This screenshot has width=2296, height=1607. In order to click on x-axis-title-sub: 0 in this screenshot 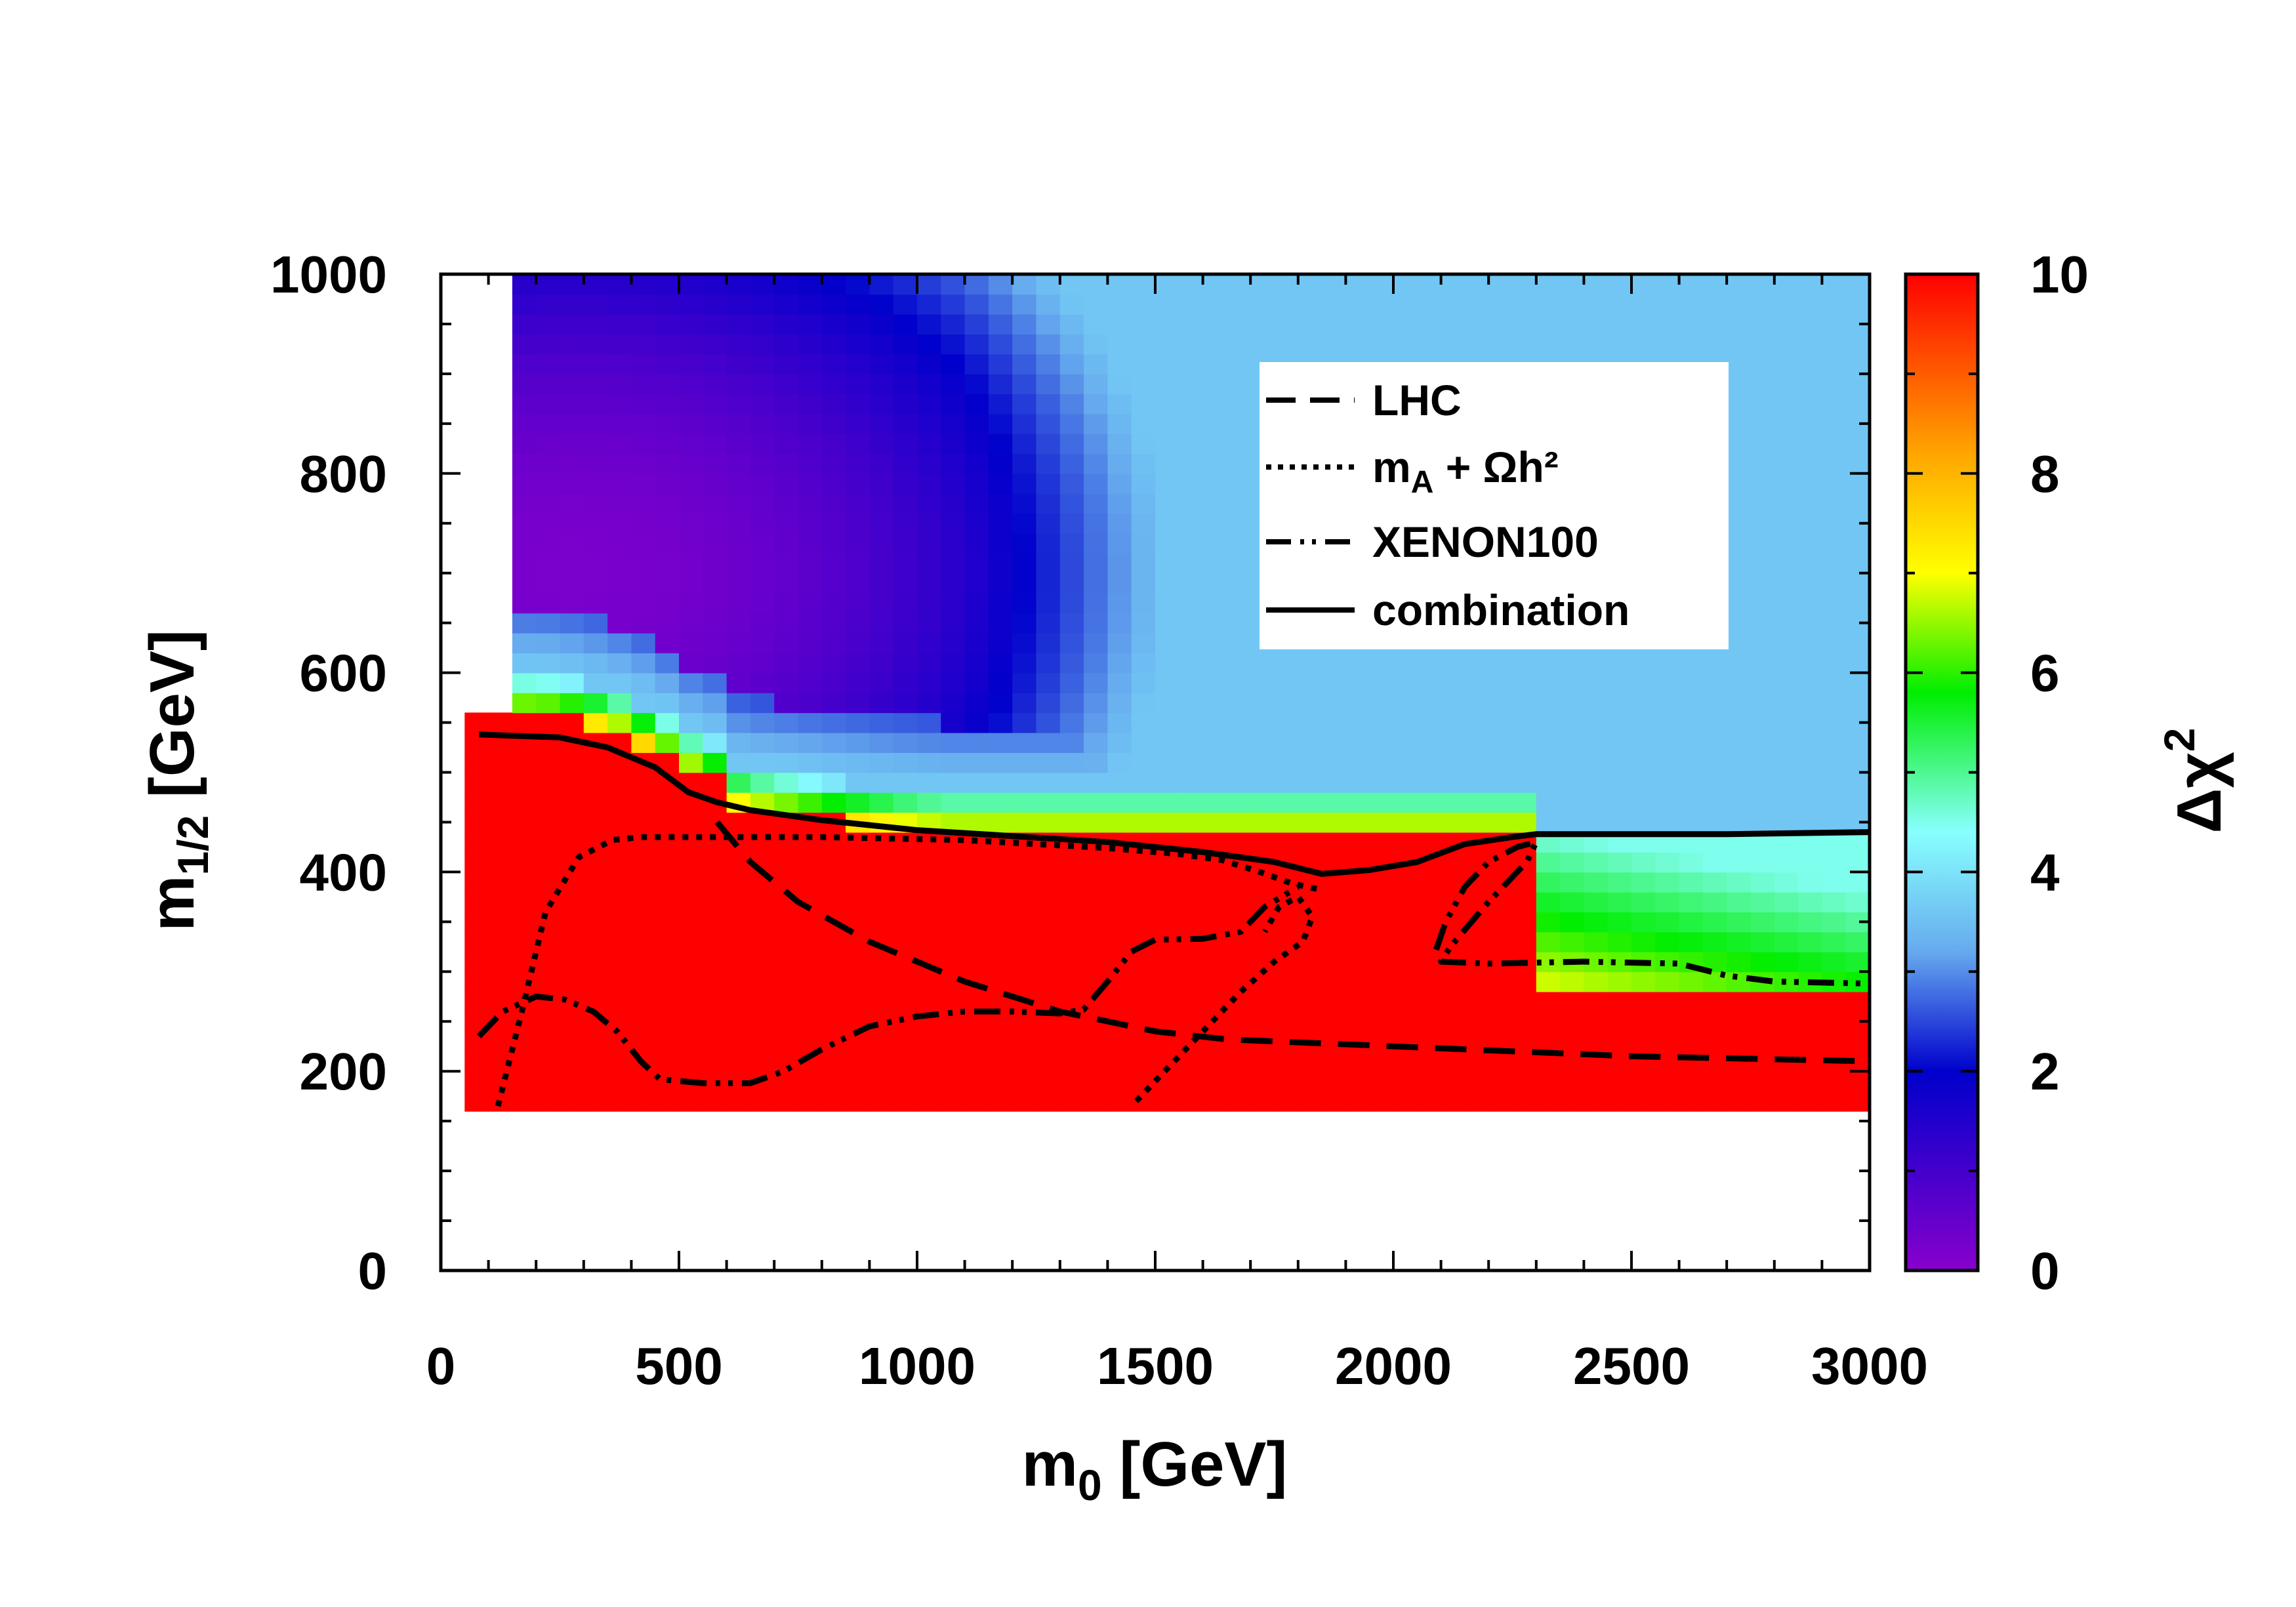, I will do `click(1090, 1485)`.